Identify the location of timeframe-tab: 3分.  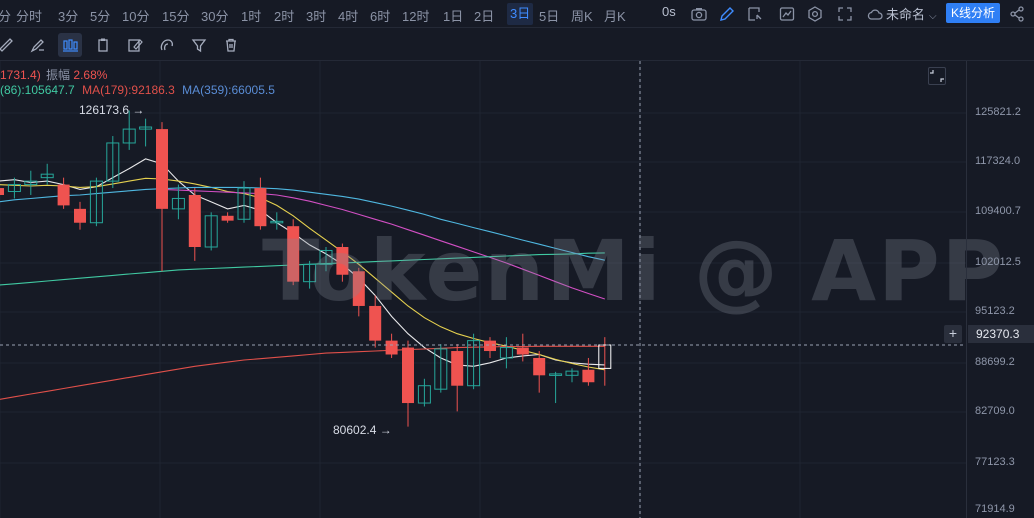
(68, 16).